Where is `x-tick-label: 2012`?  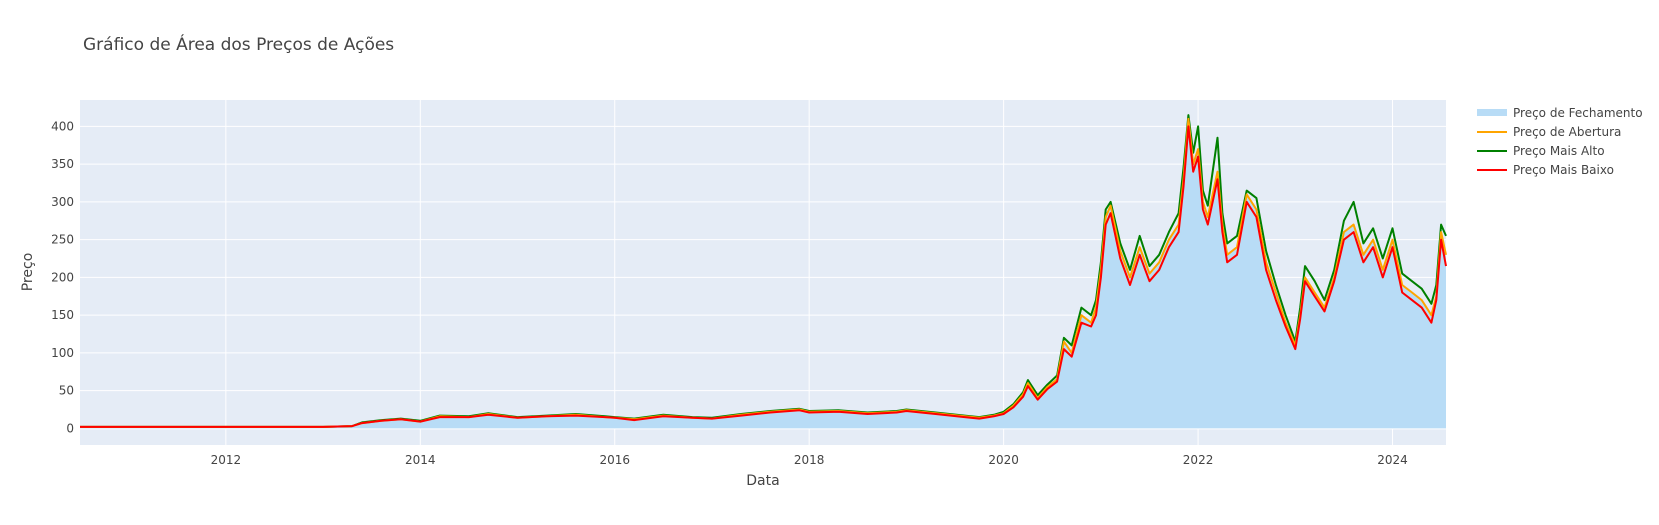
x-tick-label: 2012 is located at coordinates (226, 460).